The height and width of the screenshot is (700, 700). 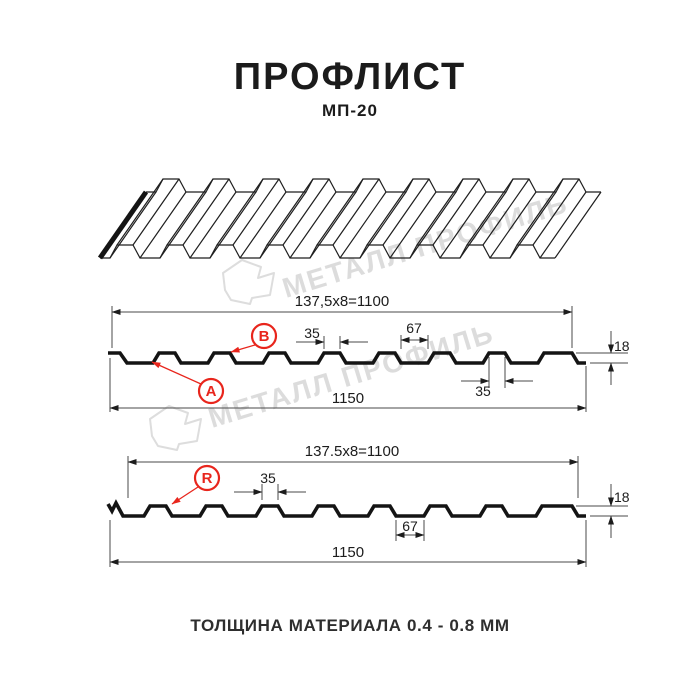 I want to click on dim-crest-ab: 35, so click(x=312, y=333).